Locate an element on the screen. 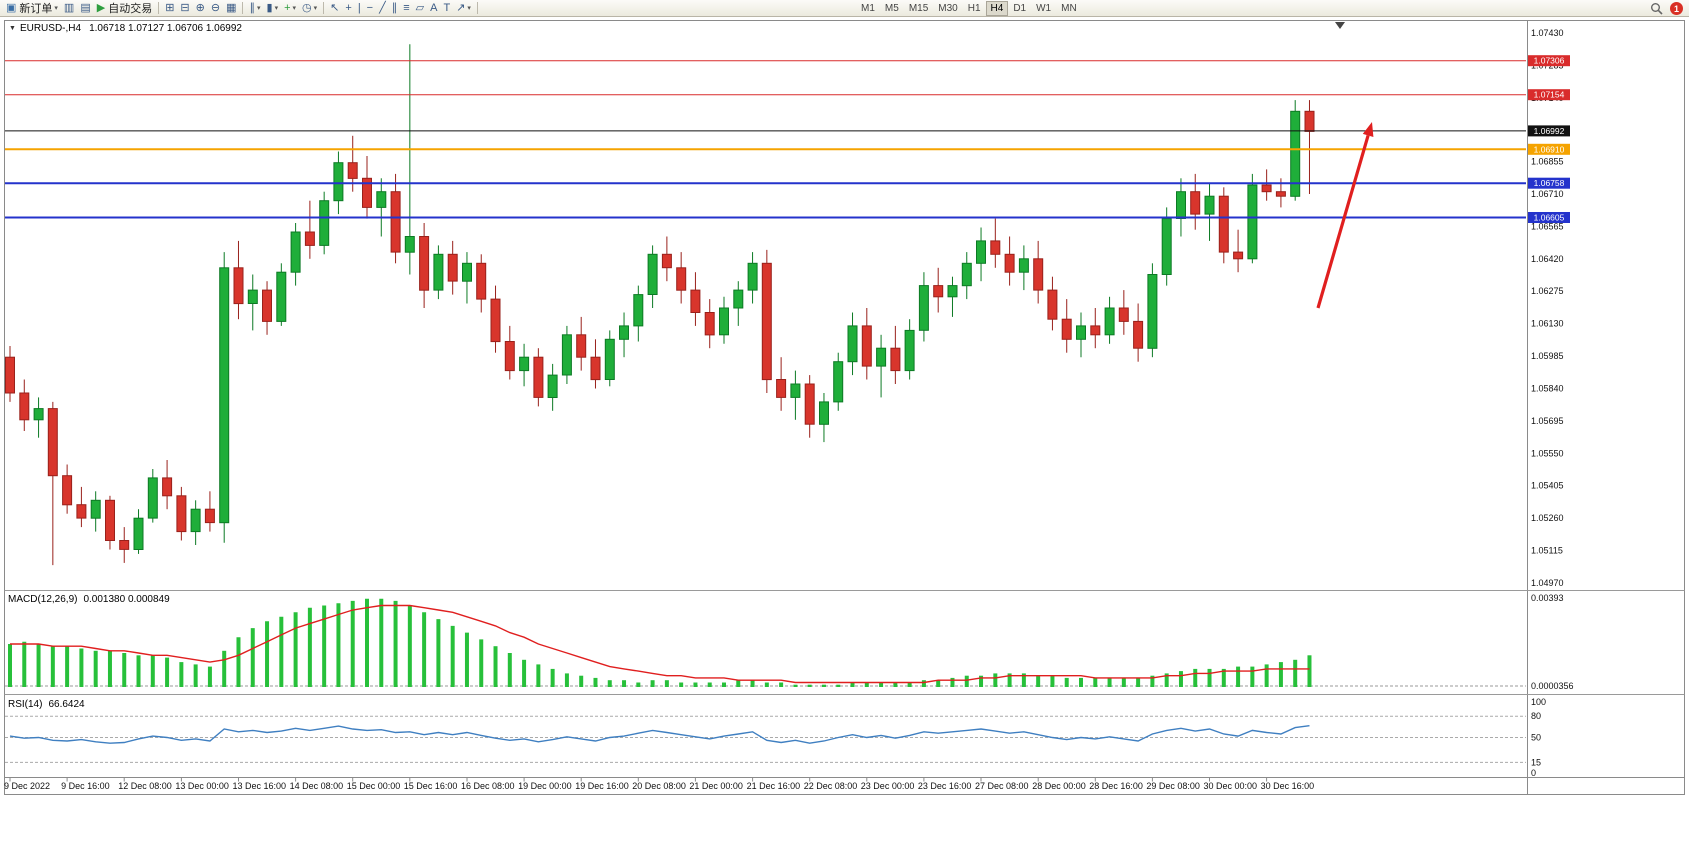 The width and height of the screenshot is (1689, 858). svg-text: 0.00393 is located at coordinates (1547, 598).